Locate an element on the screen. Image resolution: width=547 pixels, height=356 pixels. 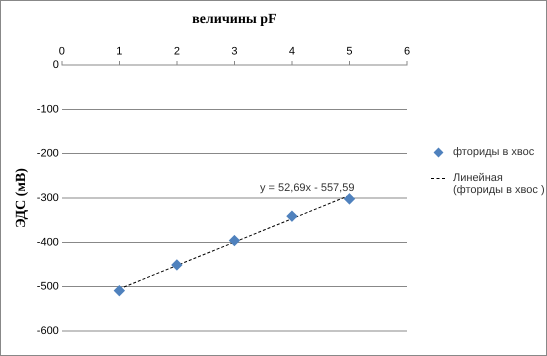
y-tick-label: 0 is located at coordinates (55, 65).